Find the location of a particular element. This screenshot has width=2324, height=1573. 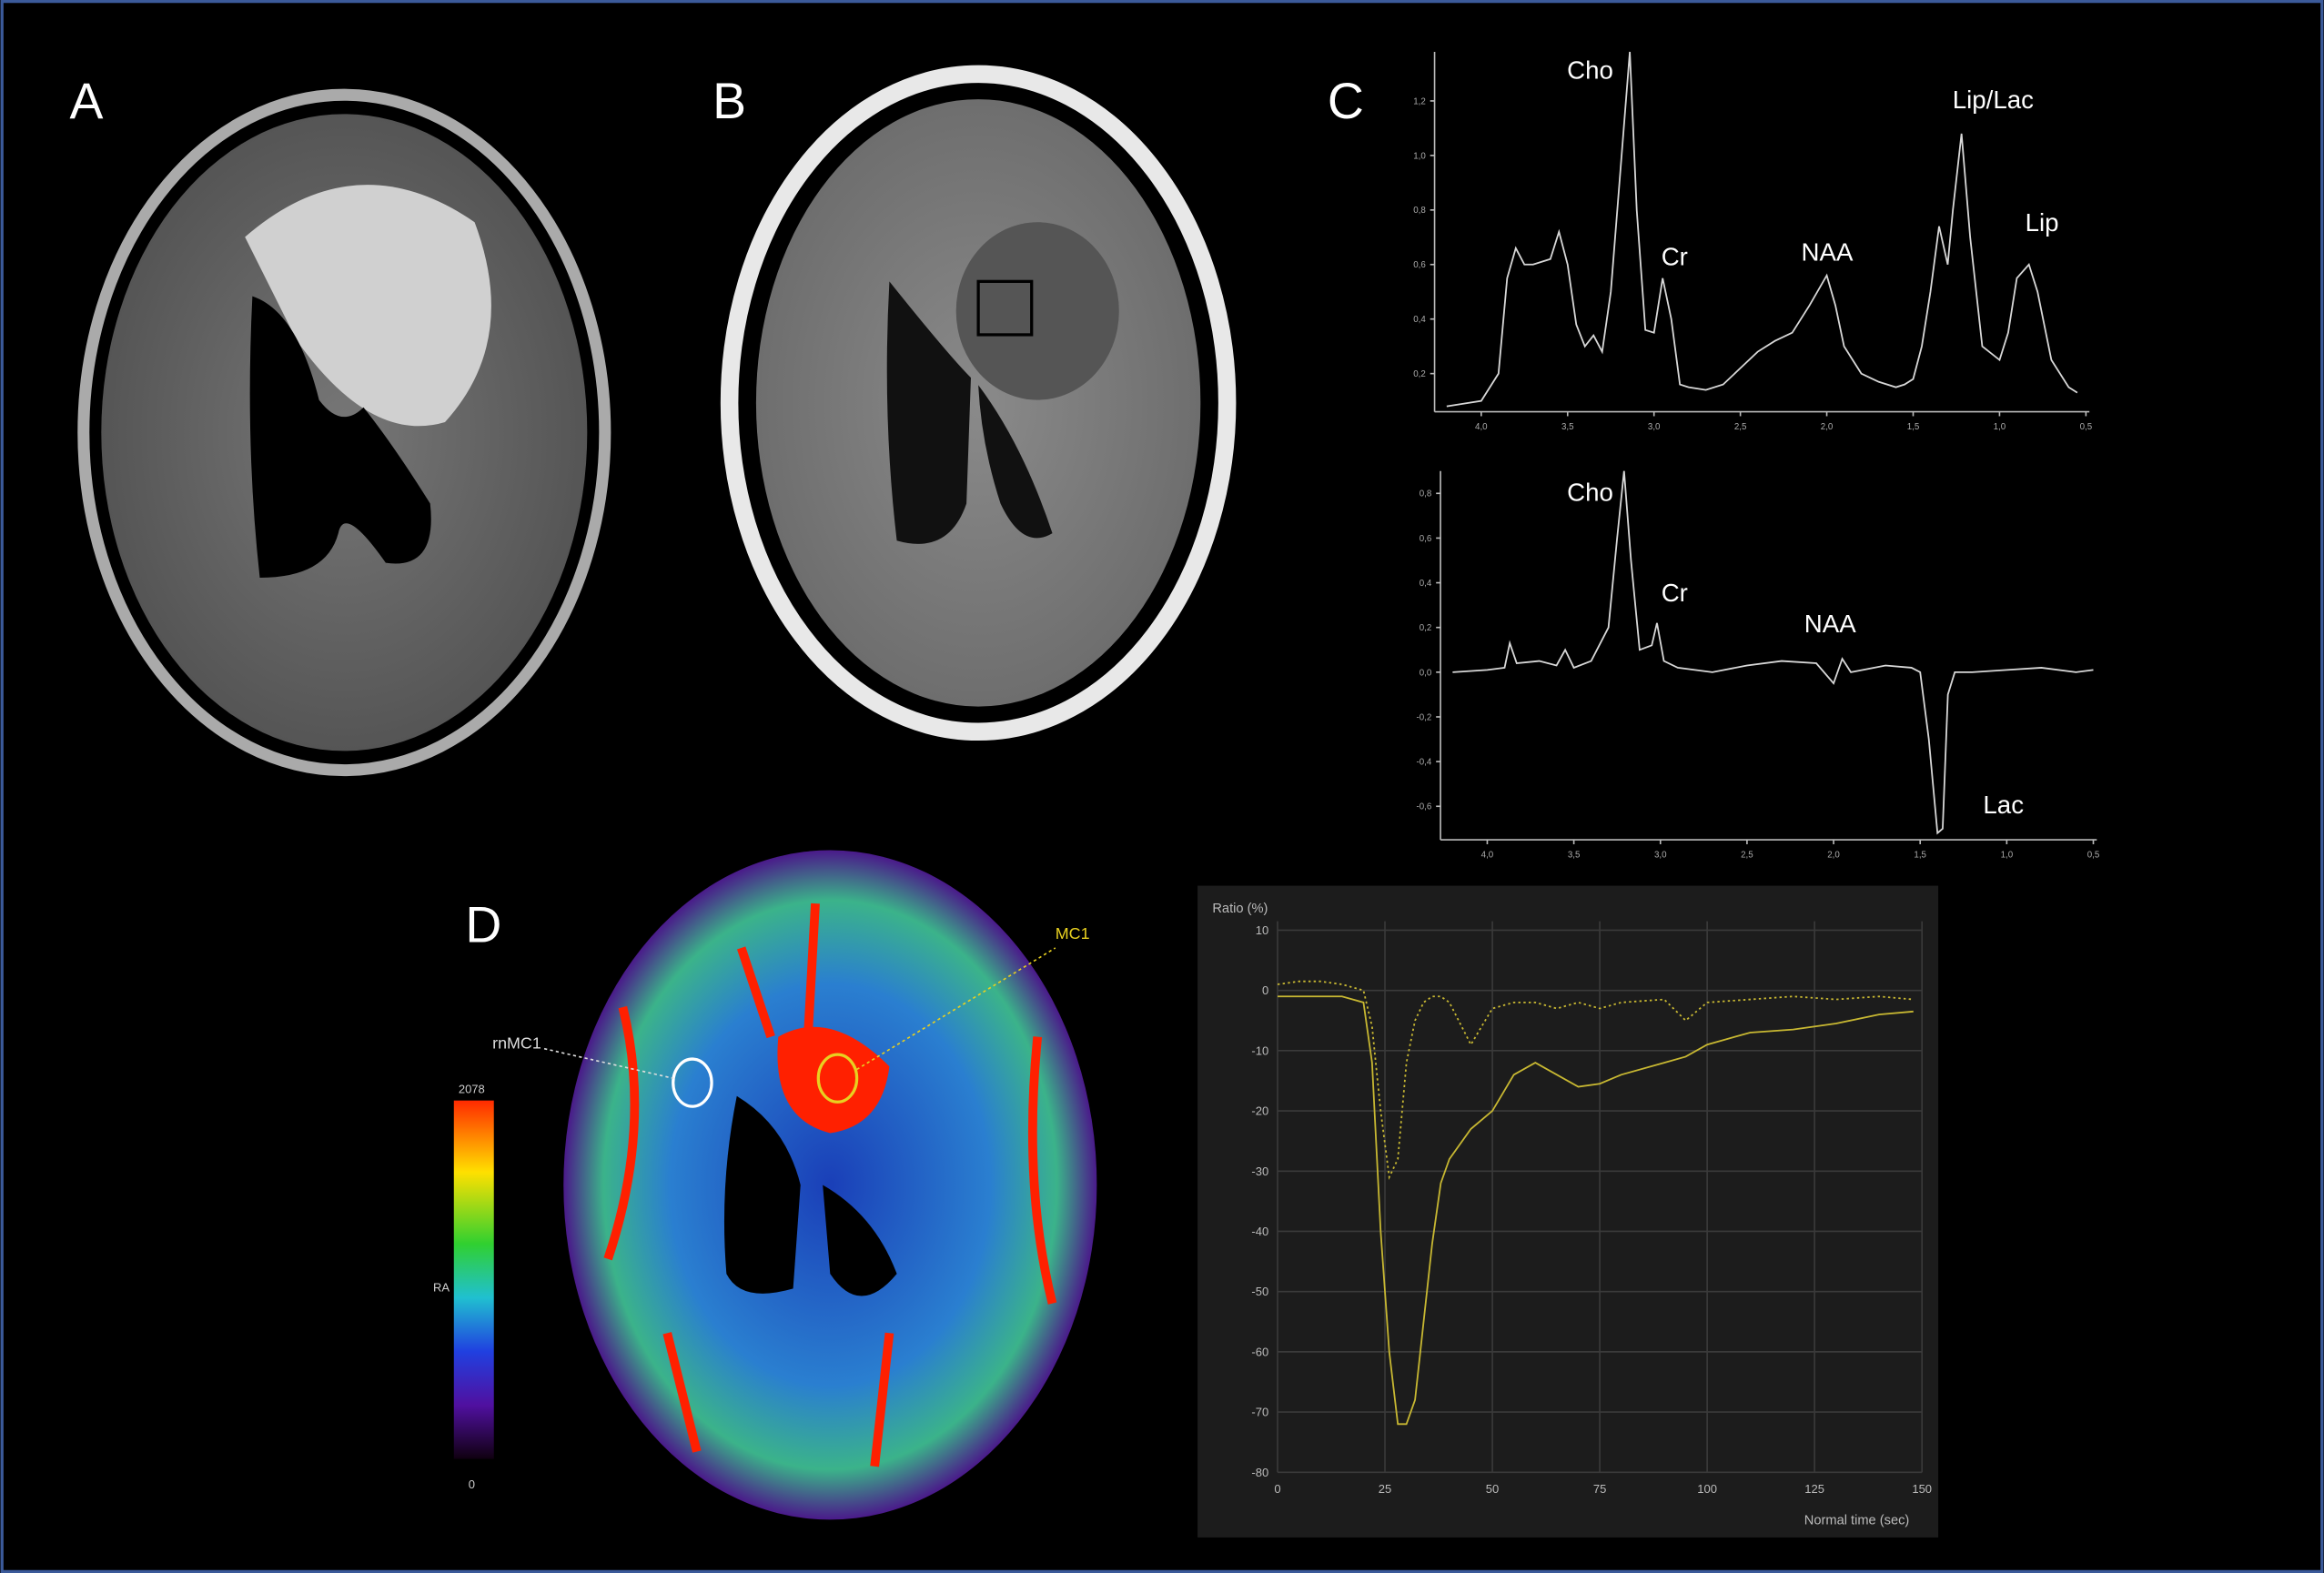

y-tick-label: -60 is located at coordinates (1259, 1351).